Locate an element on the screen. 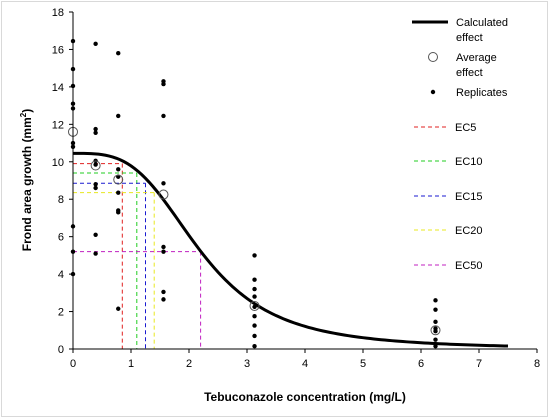  x-tick-labels: 0 1 2 3 4 5 6 7 8 is located at coordinates (305, 359).